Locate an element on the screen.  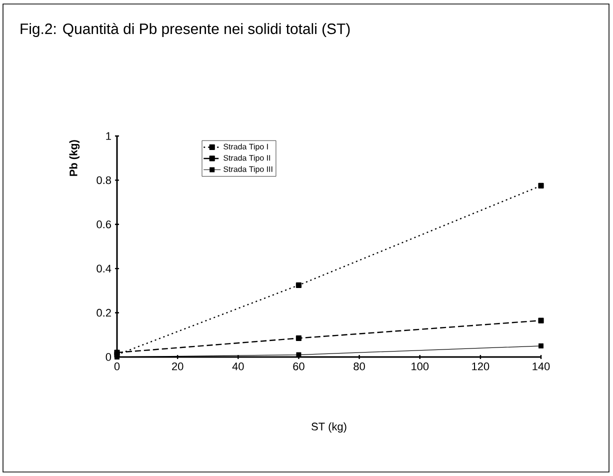
y-tick-label: 0.2 is located at coordinates (103, 312).